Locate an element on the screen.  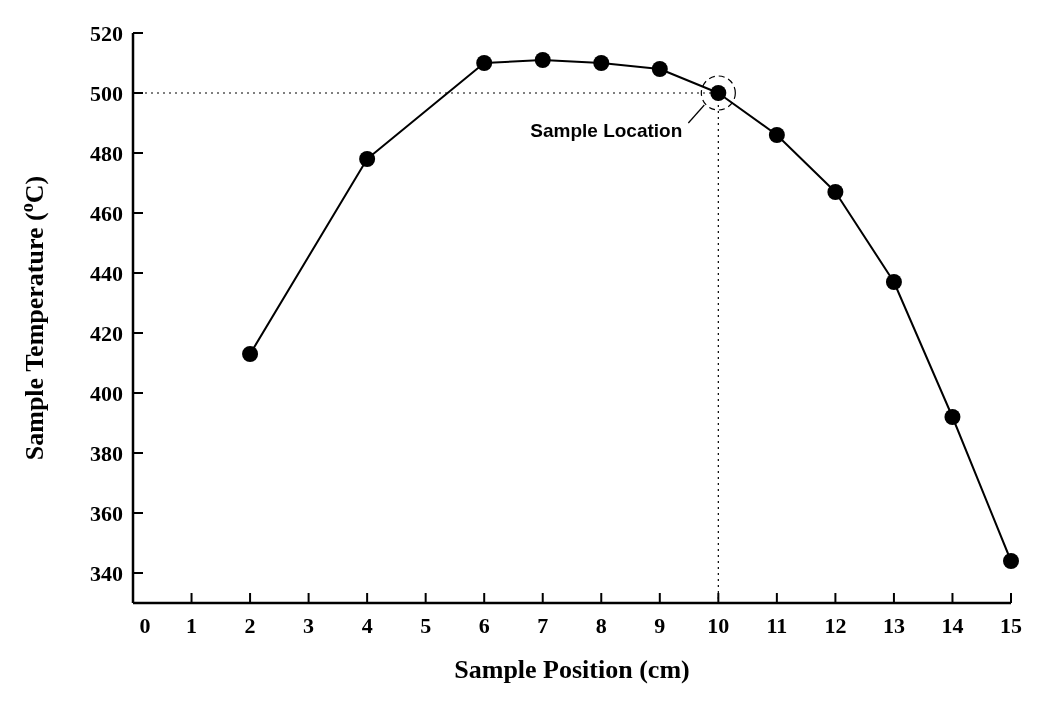
x-tick-label: 10 is located at coordinates (718, 625).